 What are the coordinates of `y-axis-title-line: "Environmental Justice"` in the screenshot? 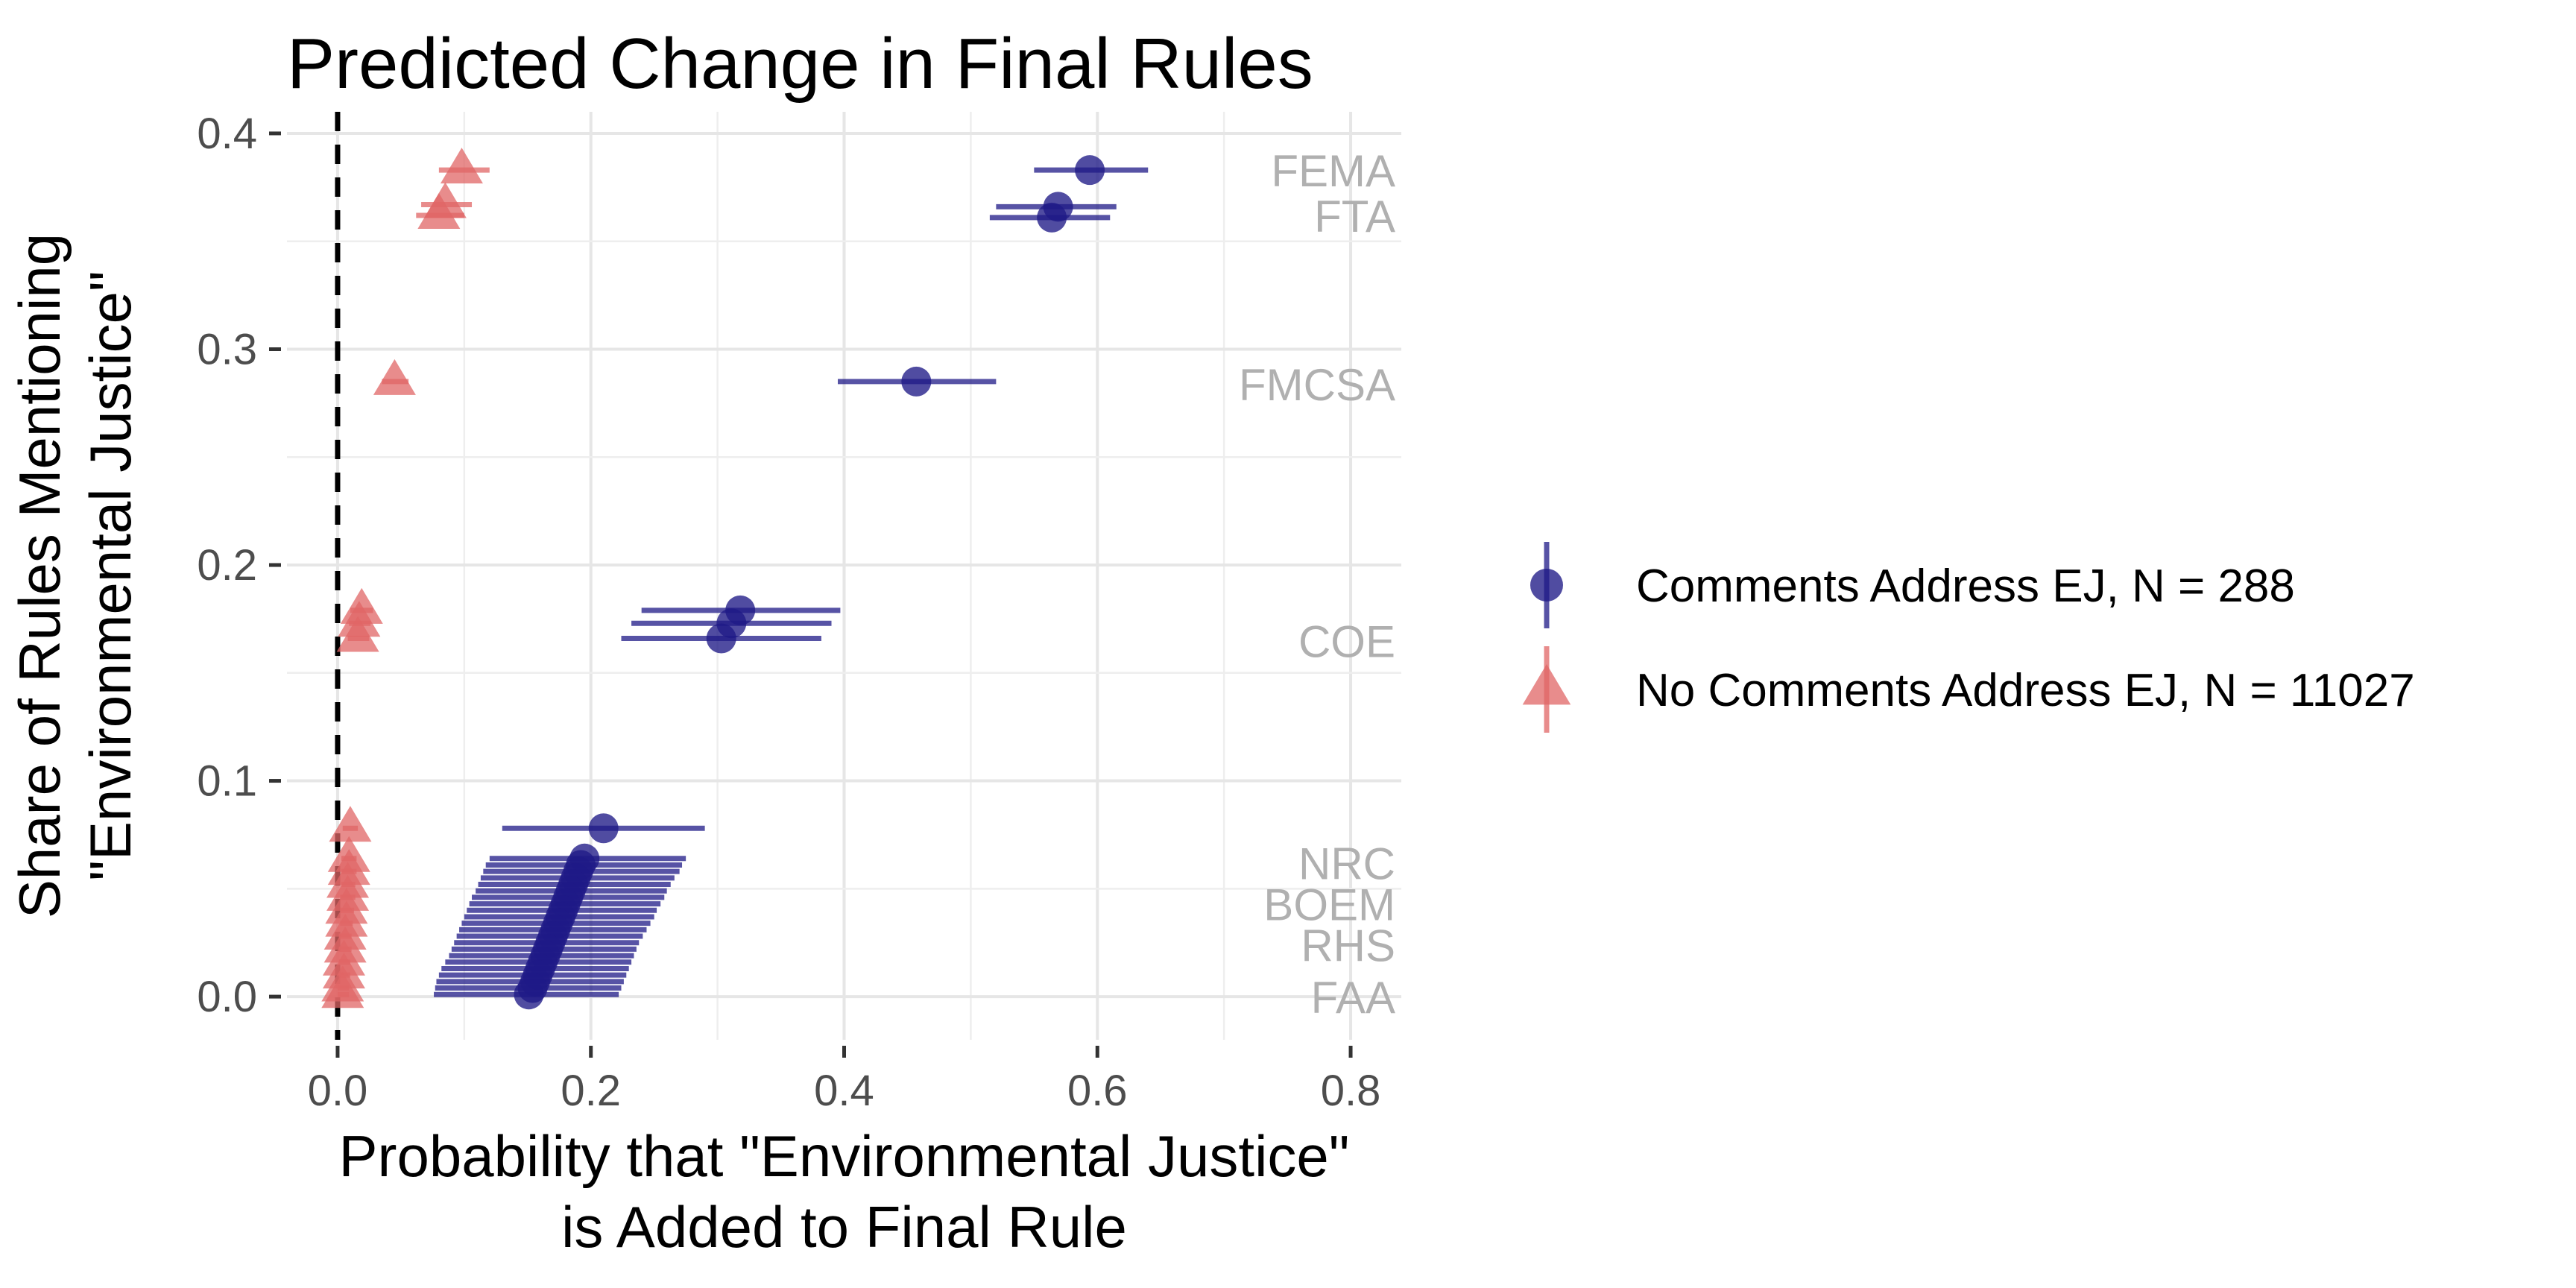 It's located at (110, 575).